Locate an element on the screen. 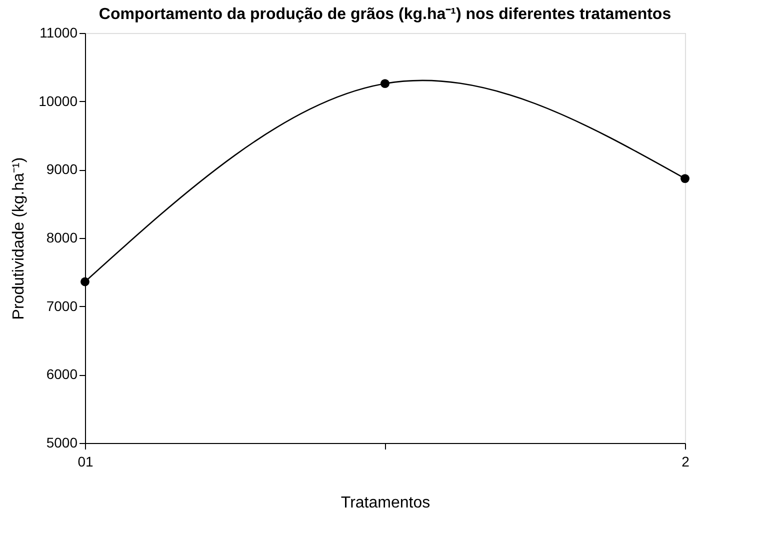 The width and height of the screenshot is (760, 545). y-tick-label: 9000 is located at coordinates (62, 169).